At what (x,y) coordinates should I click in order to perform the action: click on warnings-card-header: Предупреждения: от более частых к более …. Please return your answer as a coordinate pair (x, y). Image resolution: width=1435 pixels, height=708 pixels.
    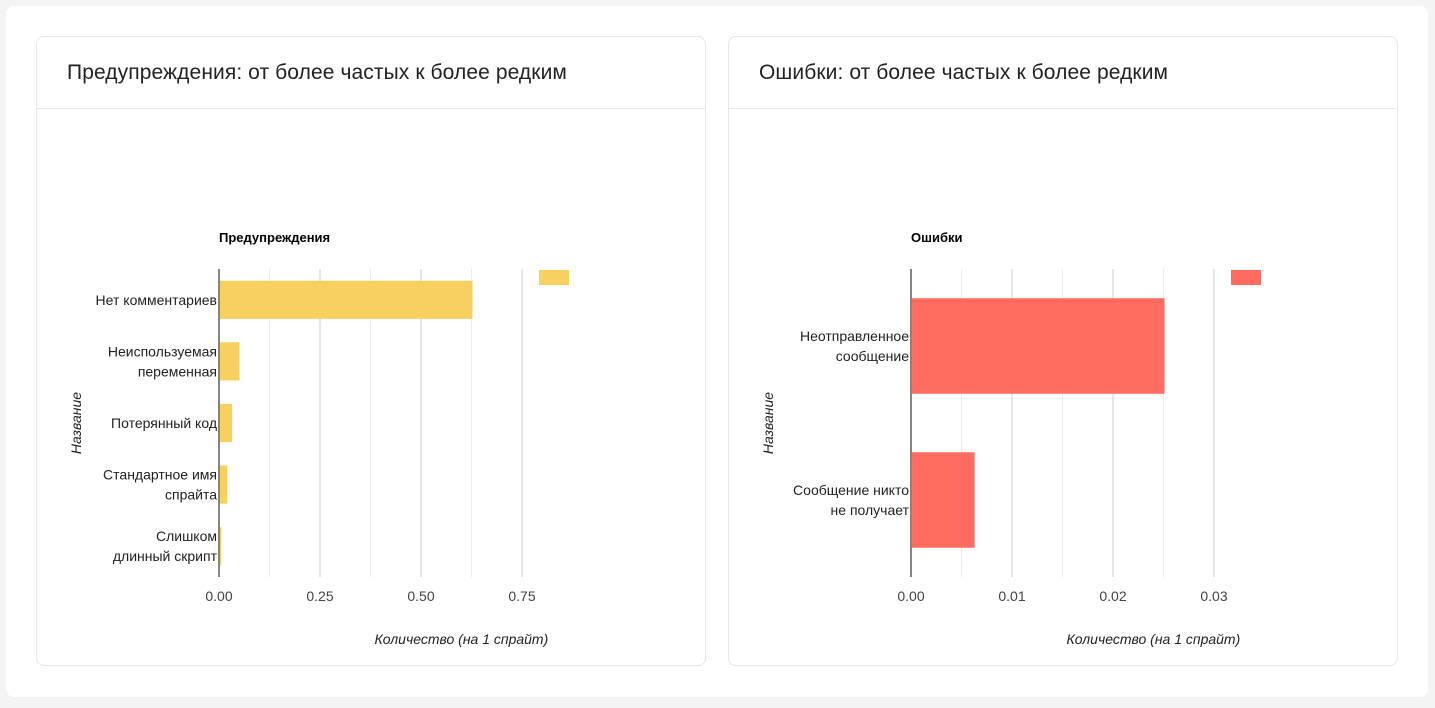
    Looking at the image, I should click on (371, 73).